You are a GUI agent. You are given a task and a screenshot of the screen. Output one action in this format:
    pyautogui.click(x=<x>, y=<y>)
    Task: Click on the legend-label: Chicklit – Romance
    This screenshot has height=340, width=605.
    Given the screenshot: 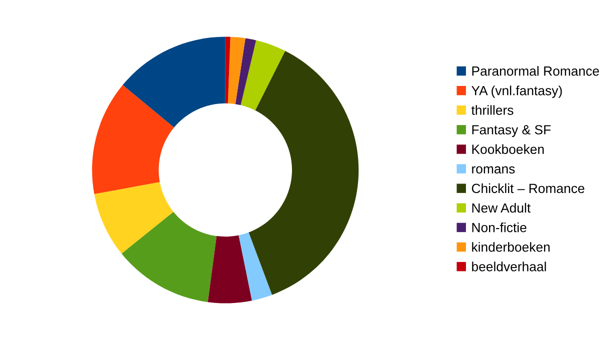 What is the action you would take?
    pyautogui.click(x=528, y=188)
    